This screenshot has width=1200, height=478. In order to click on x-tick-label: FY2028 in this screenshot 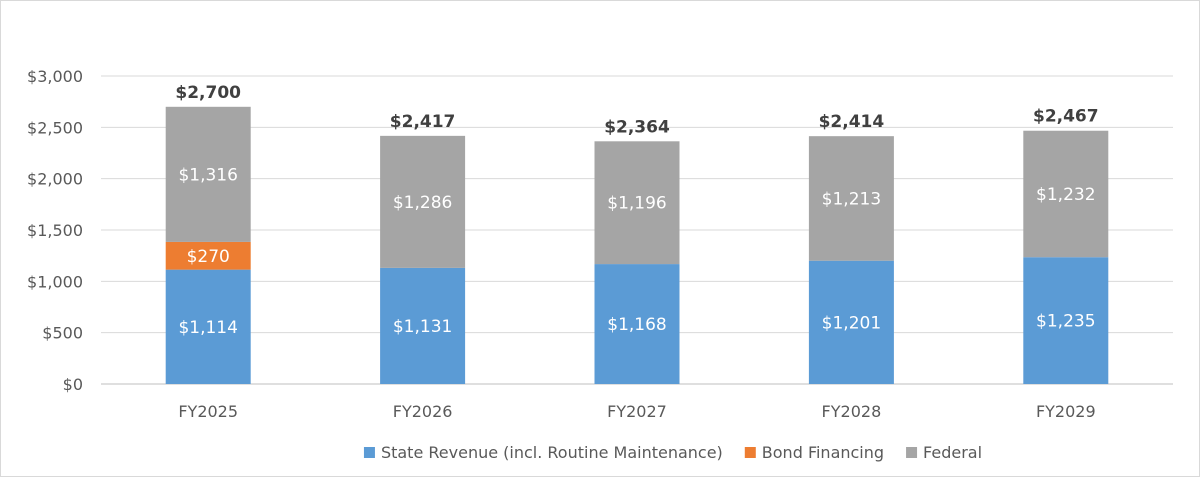, I will do `click(852, 411)`.